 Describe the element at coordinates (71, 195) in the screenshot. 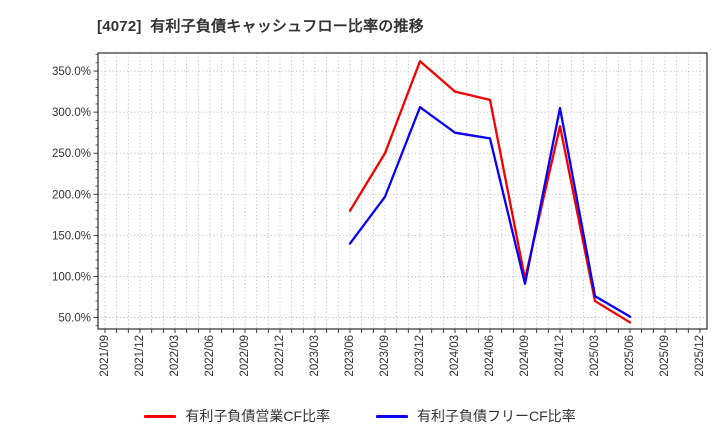

I see `y-axis-label: 200.0%` at that location.